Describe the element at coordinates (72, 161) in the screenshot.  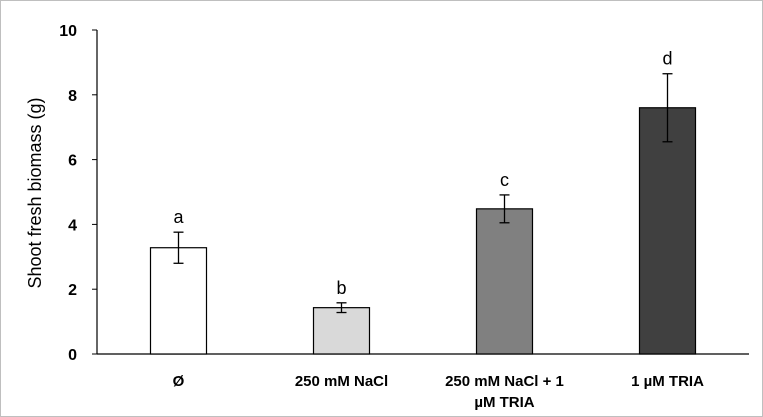
I see `y-tick-label: 6` at that location.